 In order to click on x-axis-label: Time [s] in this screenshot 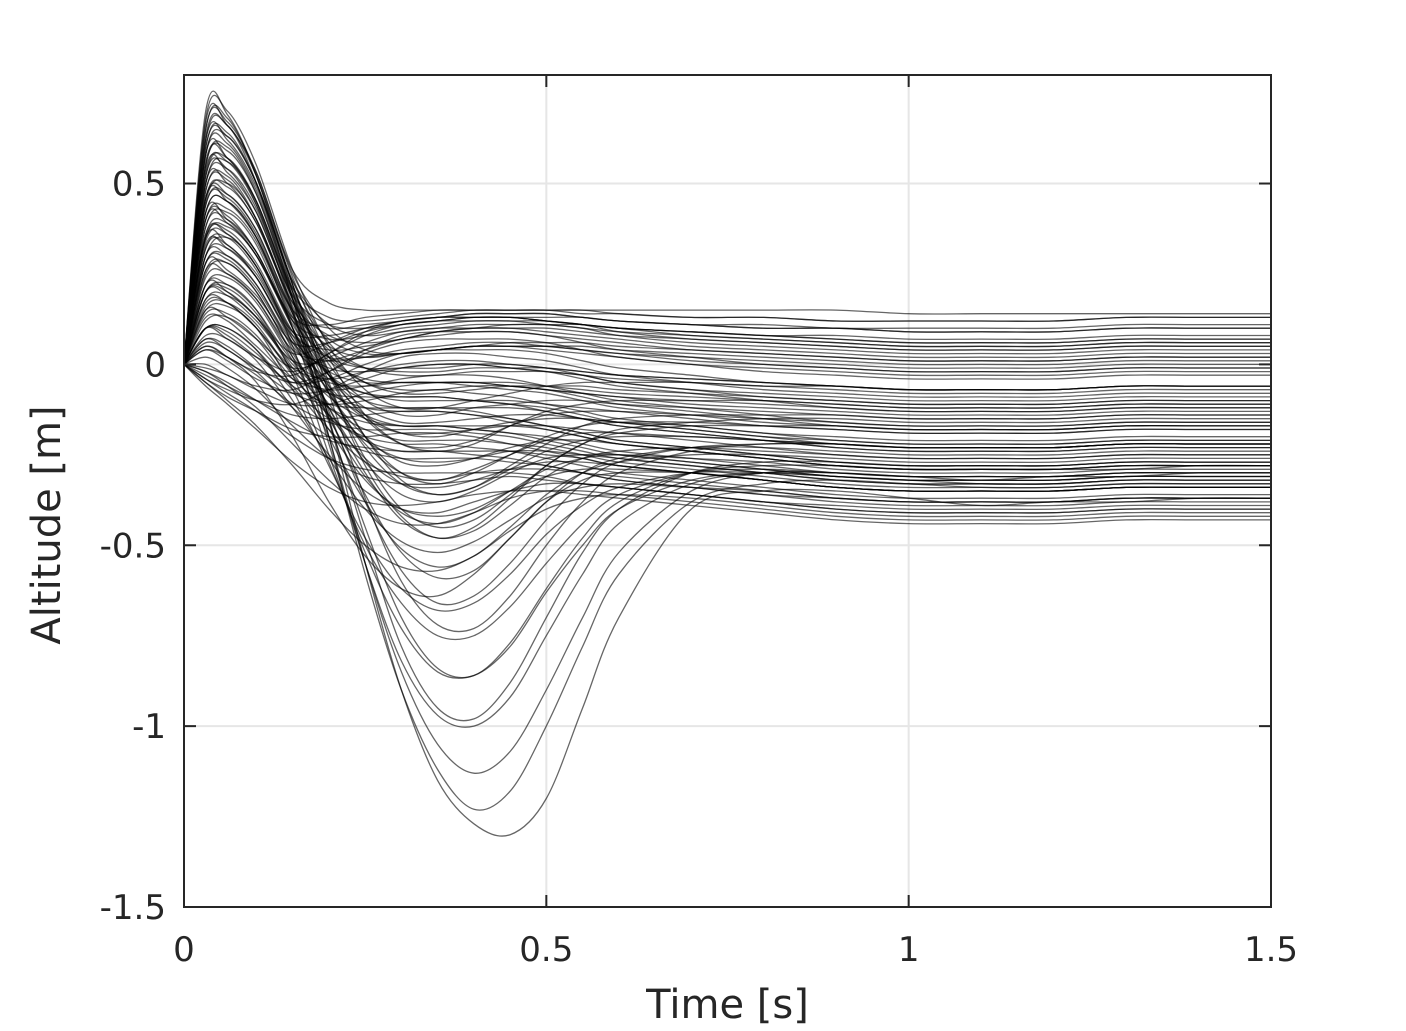, I will do `click(727, 1005)`.